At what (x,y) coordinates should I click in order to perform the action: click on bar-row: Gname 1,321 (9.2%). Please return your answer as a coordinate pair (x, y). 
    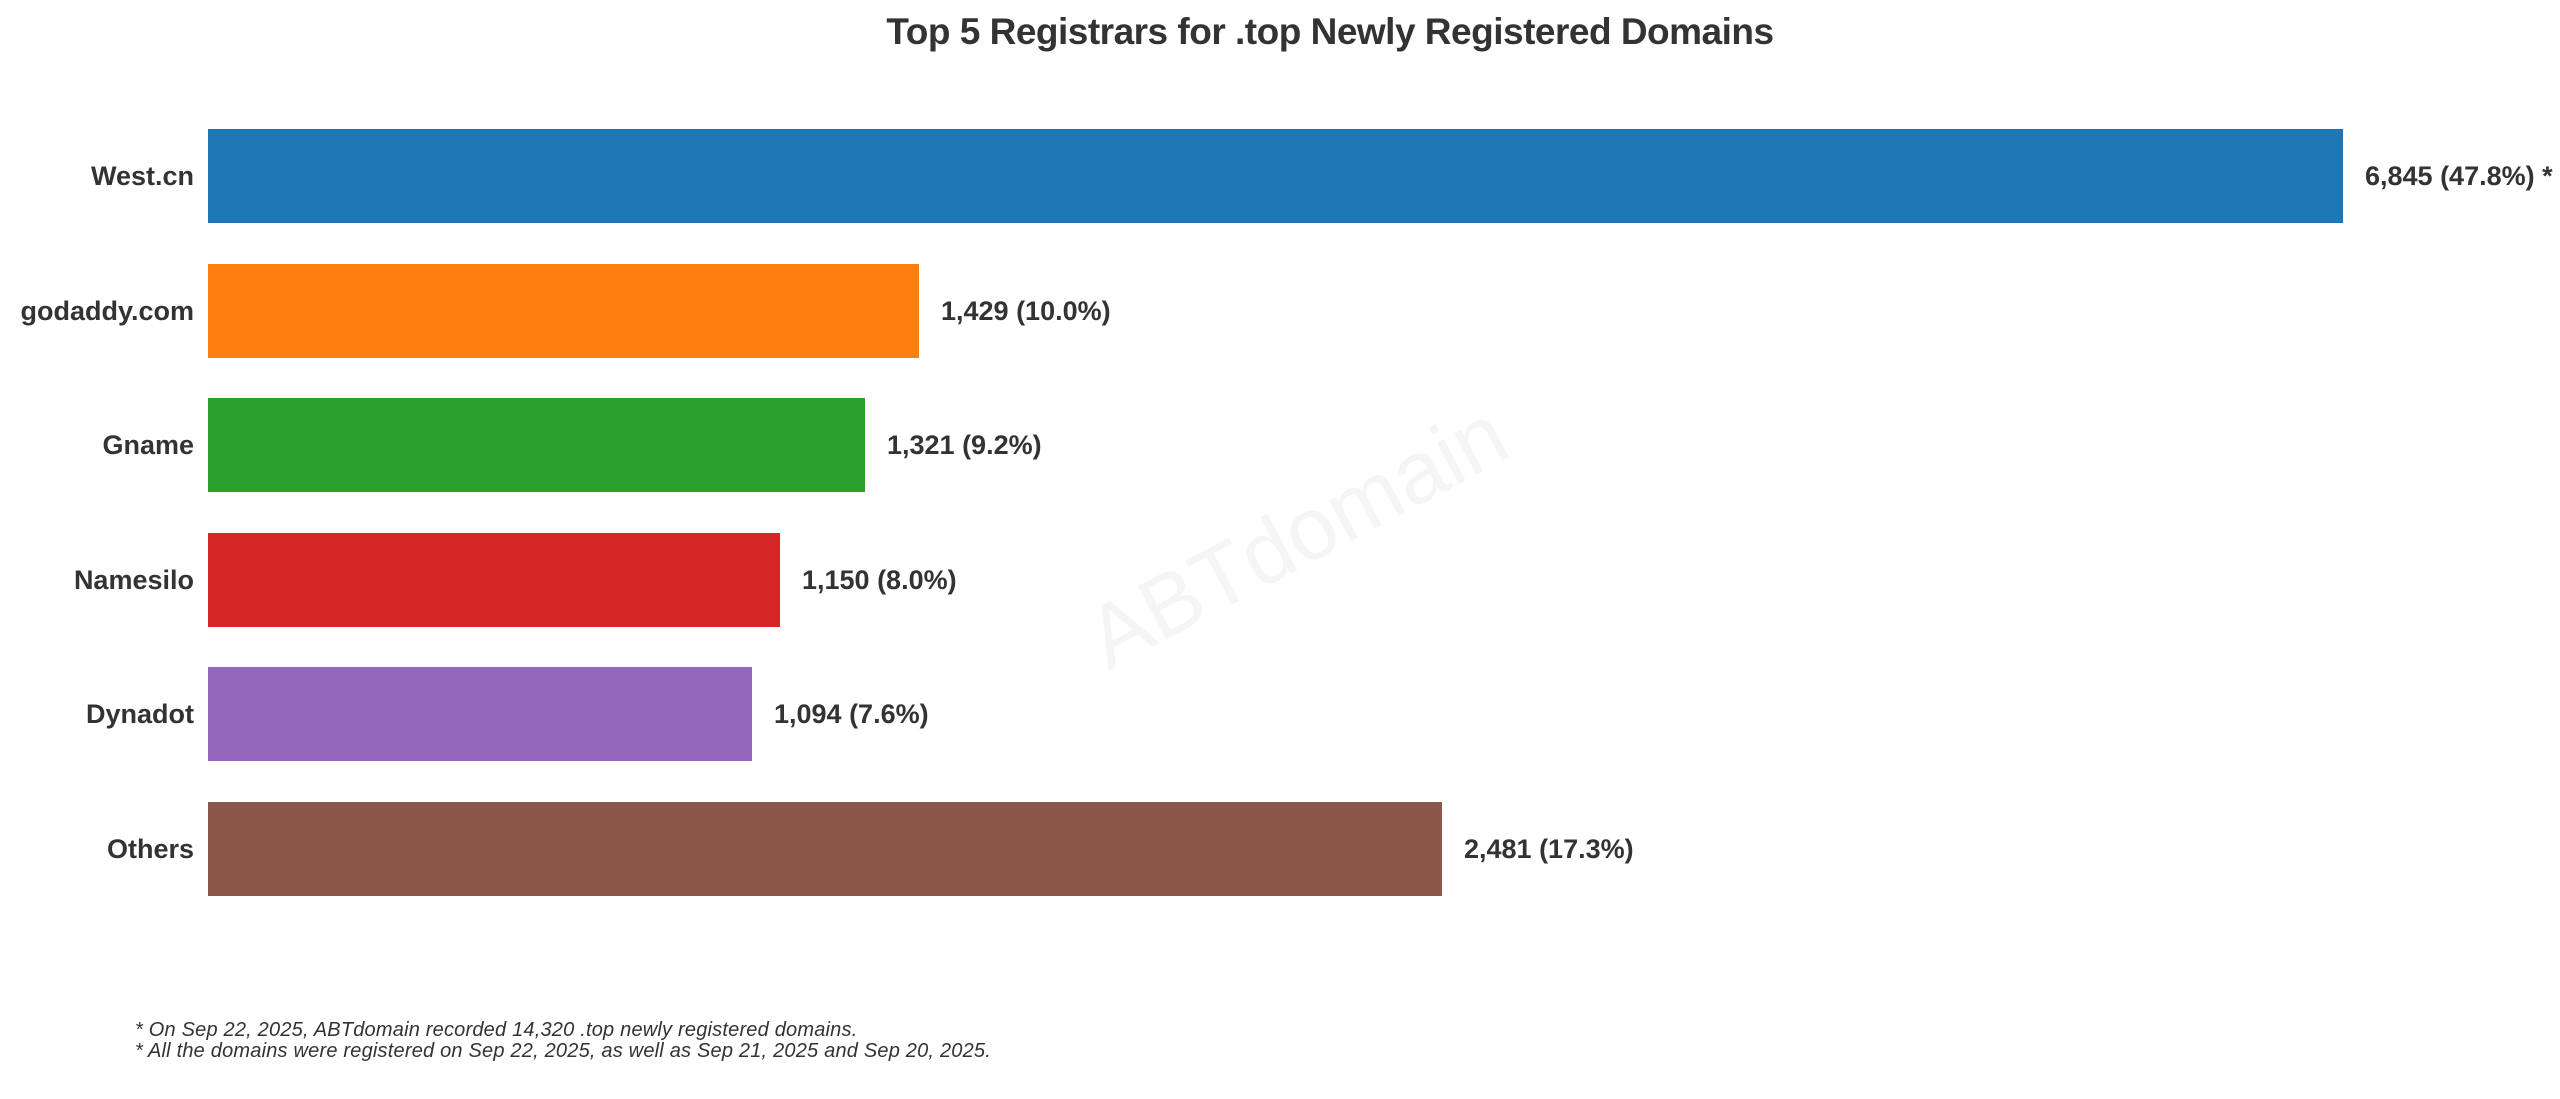
    Looking at the image, I should click on (1280, 445).